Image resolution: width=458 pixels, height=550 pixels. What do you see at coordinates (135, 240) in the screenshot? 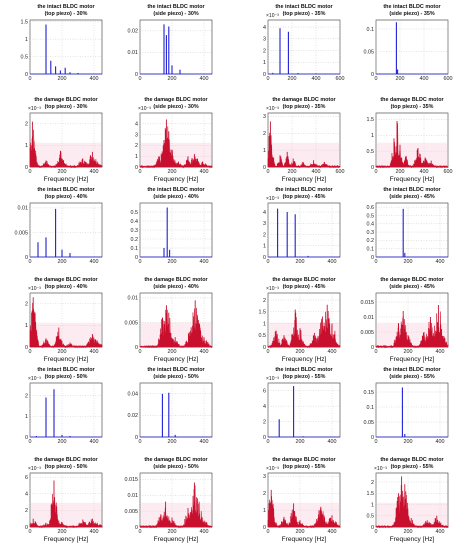
I see `y-tick-label: 0.2` at bounding box center [135, 240].